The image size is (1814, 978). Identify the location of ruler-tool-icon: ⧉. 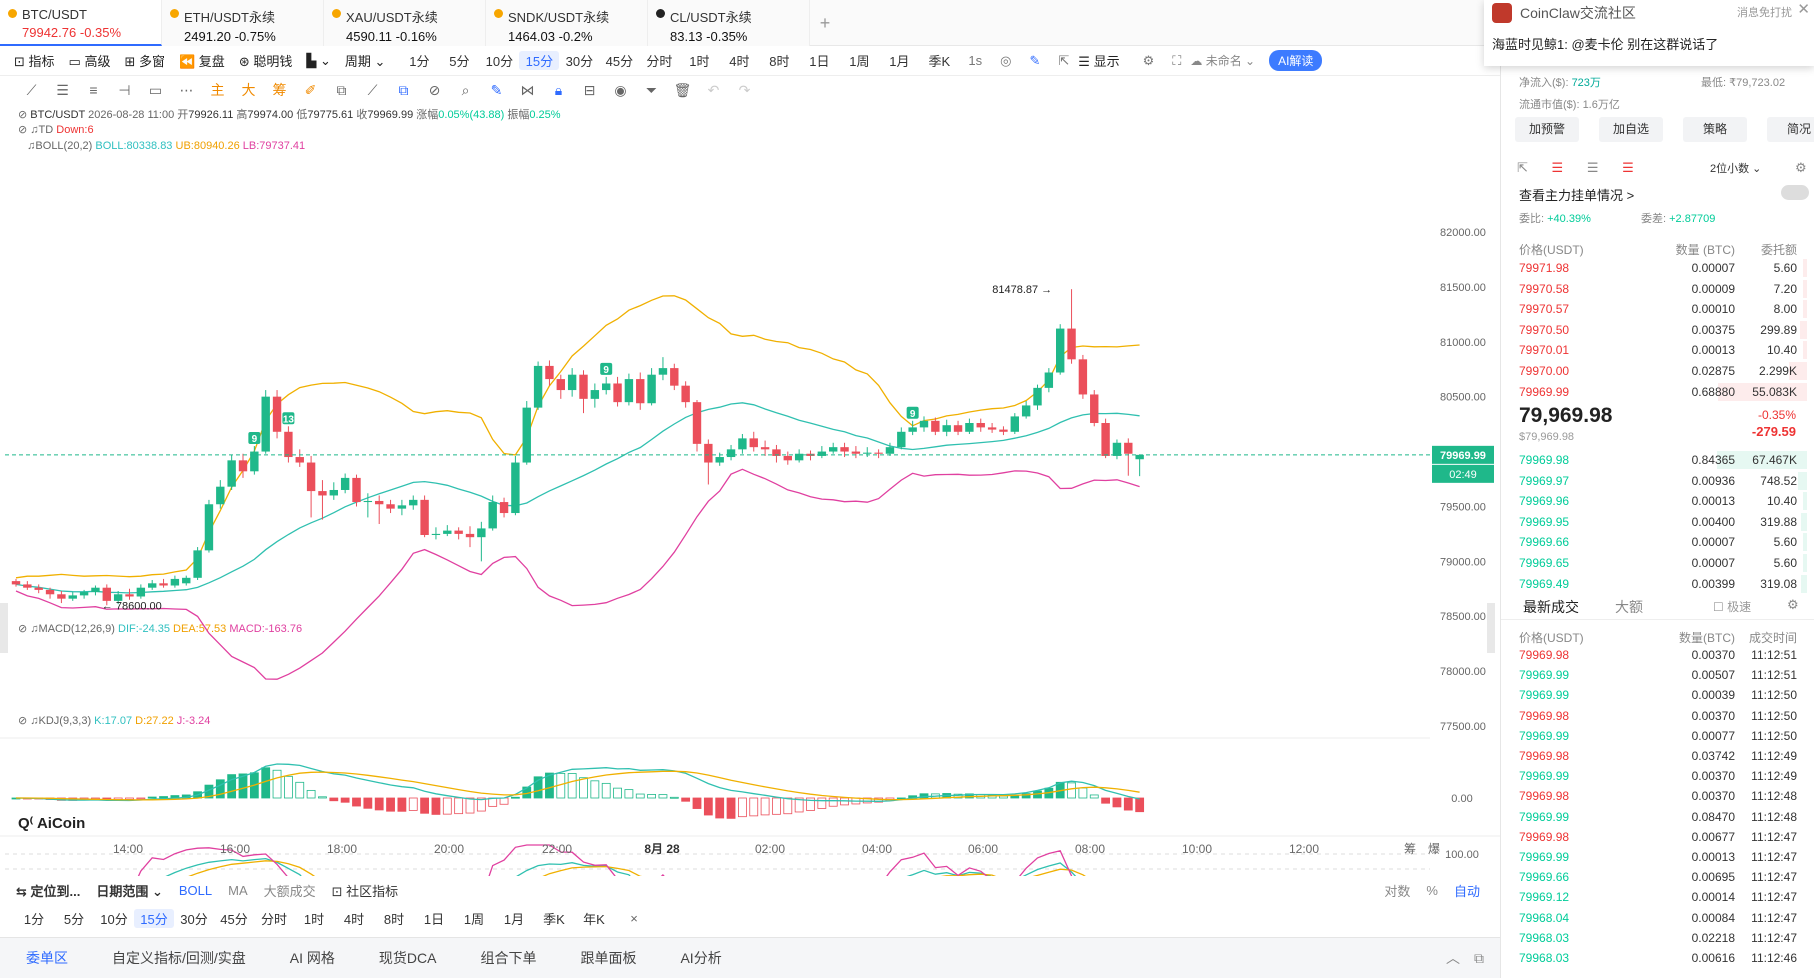
(403, 89).